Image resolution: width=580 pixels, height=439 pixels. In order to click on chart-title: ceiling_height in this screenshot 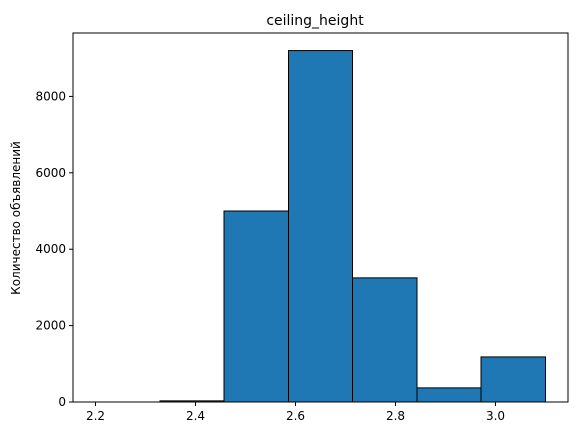, I will do `click(315, 21)`.